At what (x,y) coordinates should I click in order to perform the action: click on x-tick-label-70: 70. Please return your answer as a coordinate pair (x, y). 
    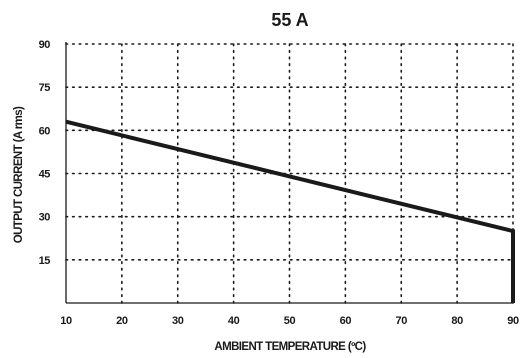
    Looking at the image, I should click on (402, 321).